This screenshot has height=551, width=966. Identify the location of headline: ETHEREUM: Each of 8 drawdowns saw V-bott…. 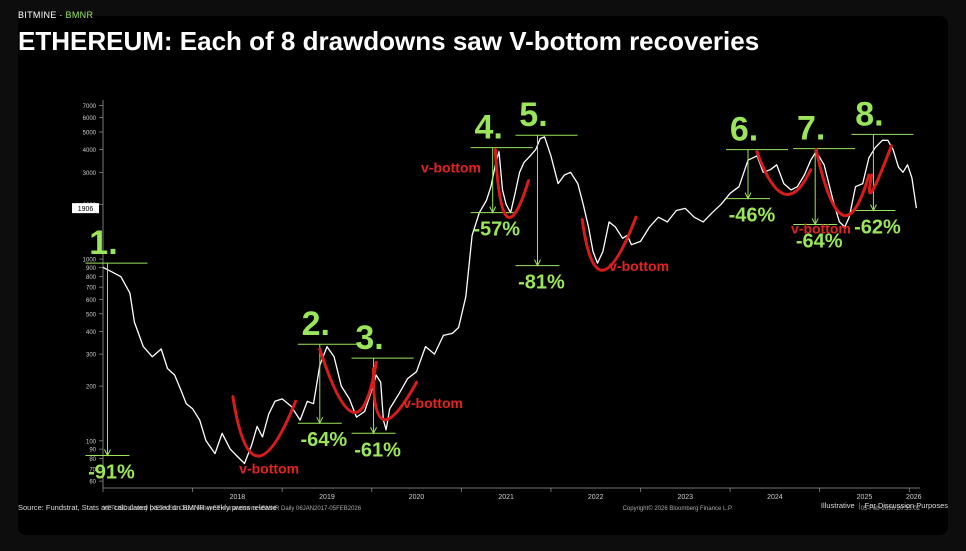
(389, 41).